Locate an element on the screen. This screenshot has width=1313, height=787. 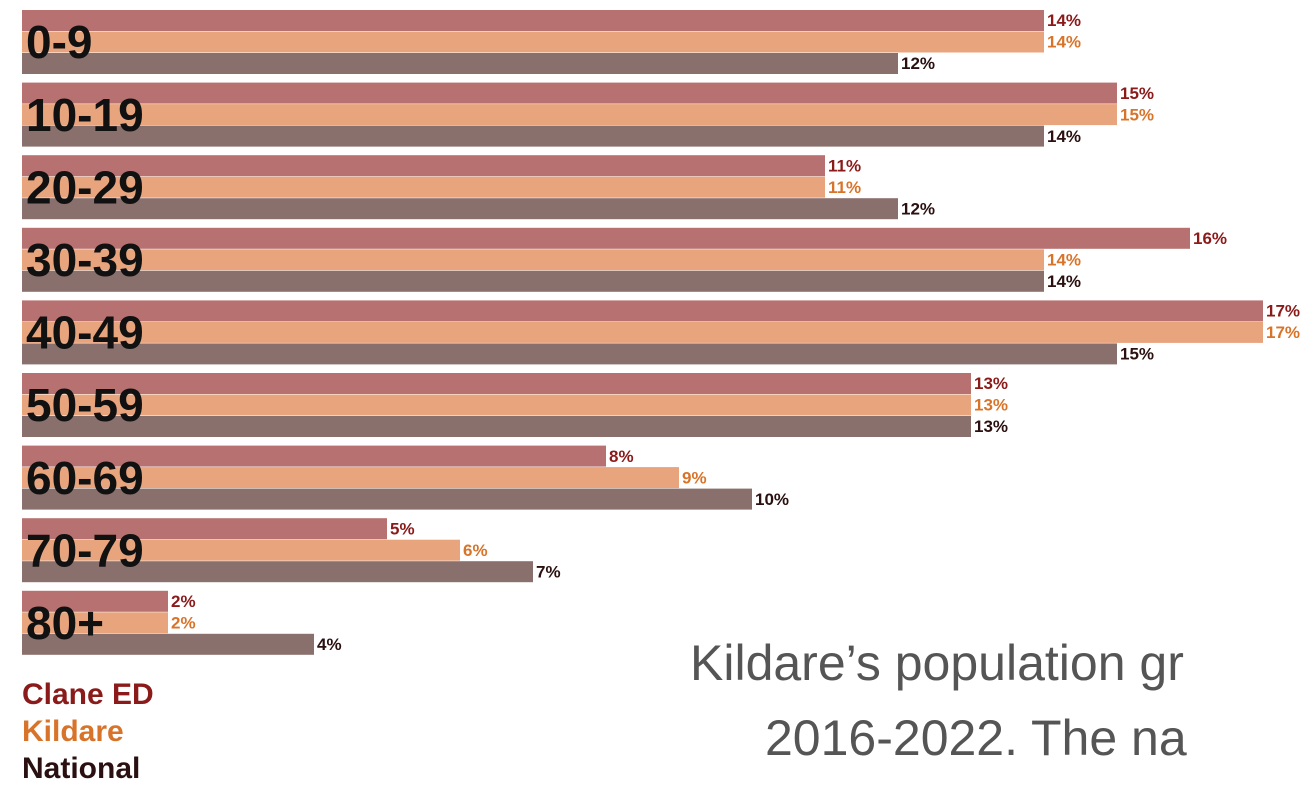
value-label: 5% is located at coordinates (402, 528).